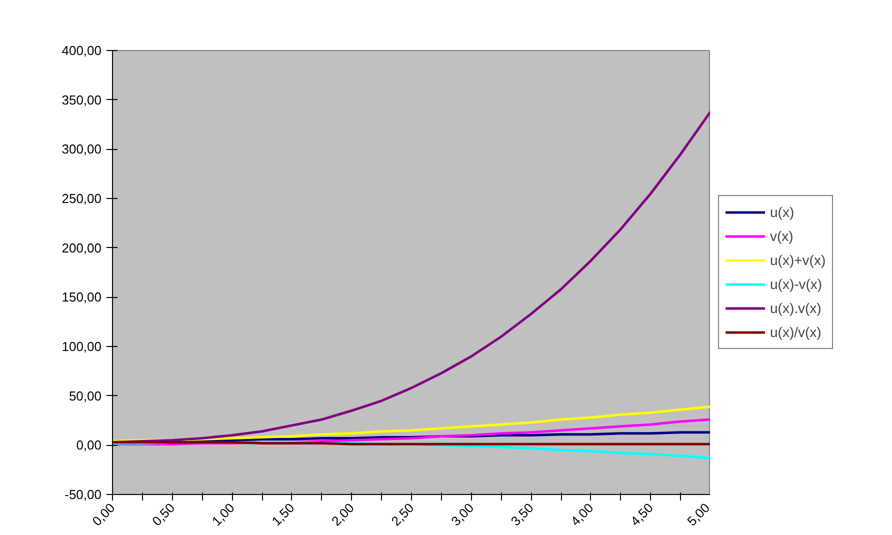 The height and width of the screenshot is (535, 892). Describe the element at coordinates (698, 514) in the screenshot. I see `x-tick-label: 5,00` at that location.